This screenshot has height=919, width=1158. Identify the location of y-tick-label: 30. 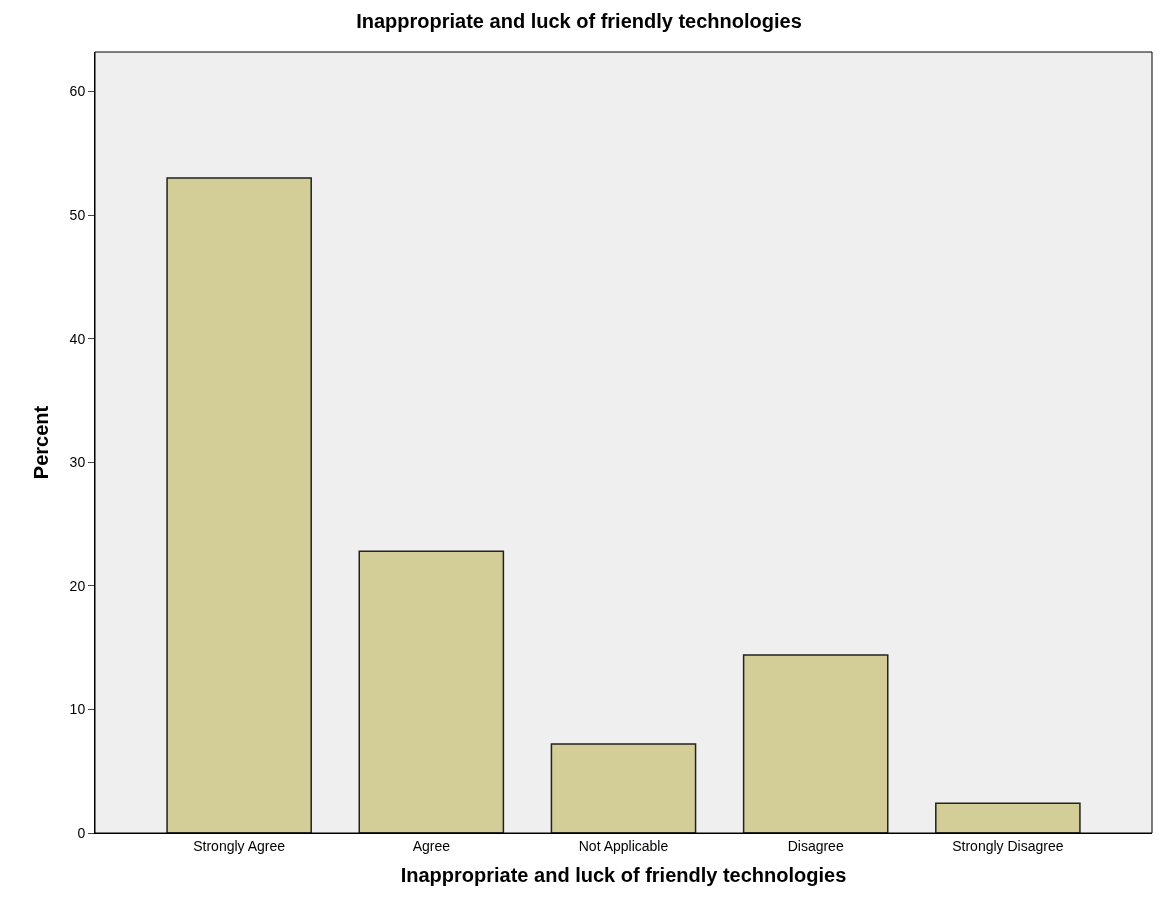
(77, 462).